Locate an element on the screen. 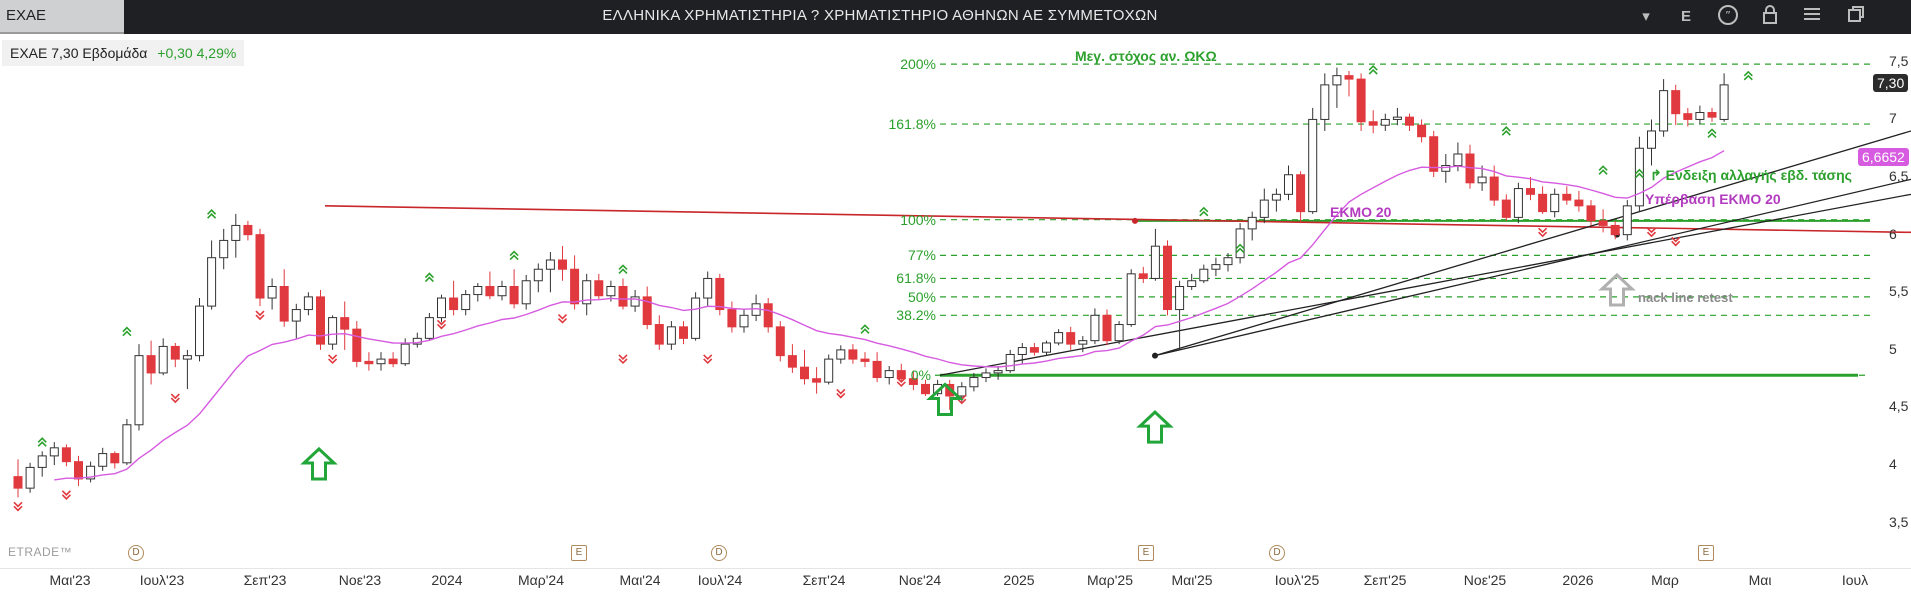 The image size is (1911, 594). lock-icon is located at coordinates (1770, 17).